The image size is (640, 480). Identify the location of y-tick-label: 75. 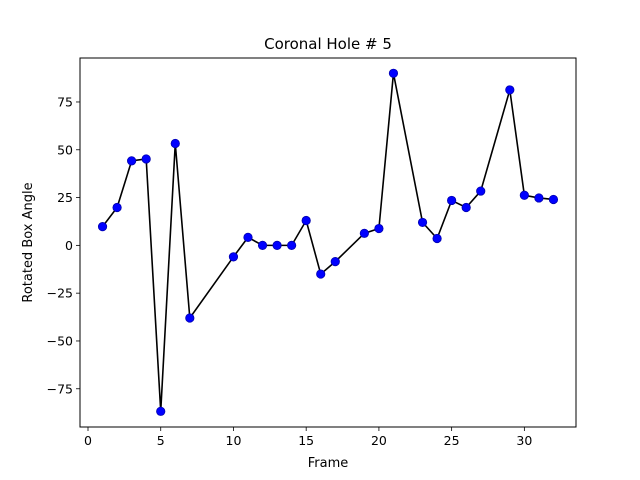
(65, 101).